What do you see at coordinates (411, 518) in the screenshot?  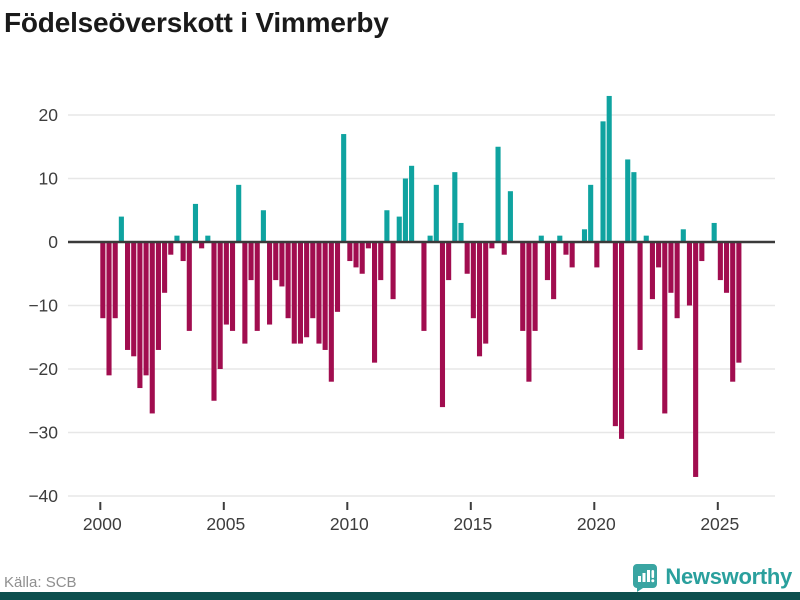 I see `x-axis-ticks: 2000 2005 2010 2015 2020 2025` at bounding box center [411, 518].